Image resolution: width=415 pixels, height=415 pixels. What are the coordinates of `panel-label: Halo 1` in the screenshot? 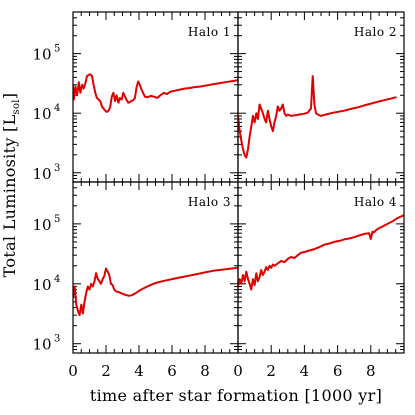 It's located at (209, 32).